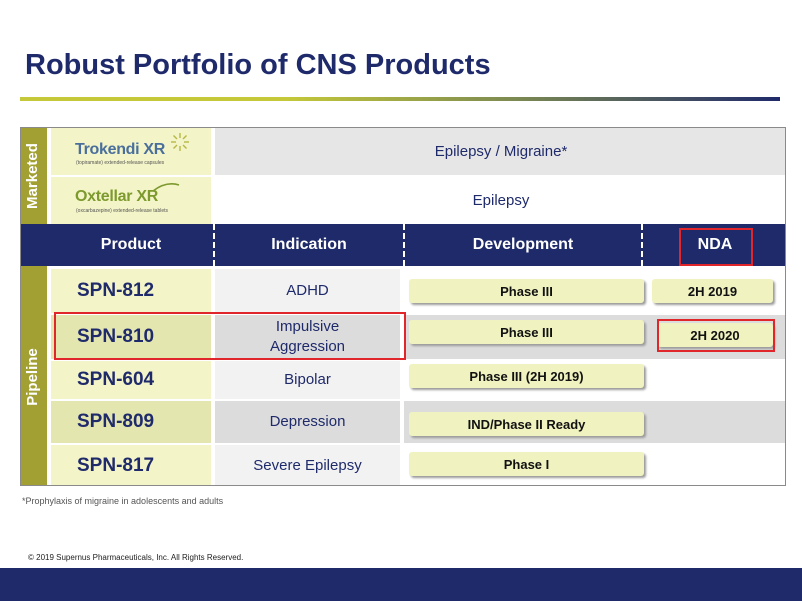 The image size is (802, 601). I want to click on marketed-side-bar, so click(34, 176).